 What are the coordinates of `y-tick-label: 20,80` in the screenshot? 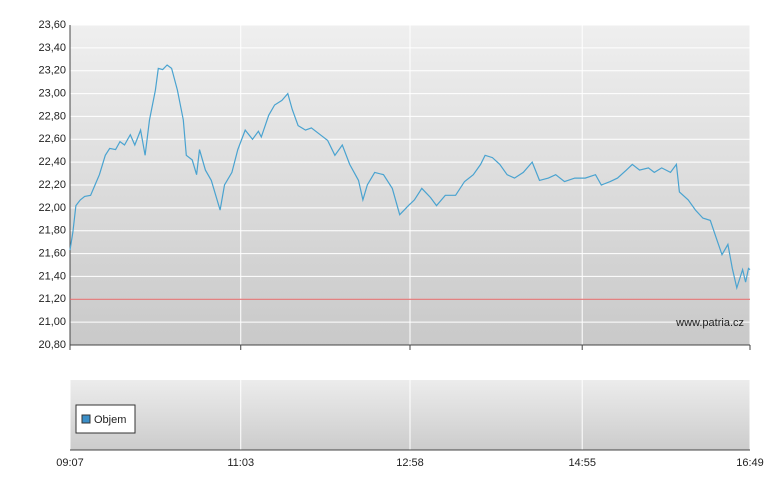 It's located at (52, 345).